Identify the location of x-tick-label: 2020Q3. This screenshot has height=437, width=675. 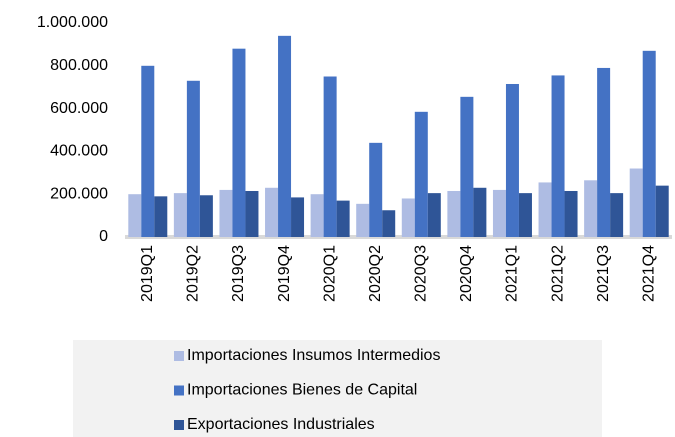
(421, 273).